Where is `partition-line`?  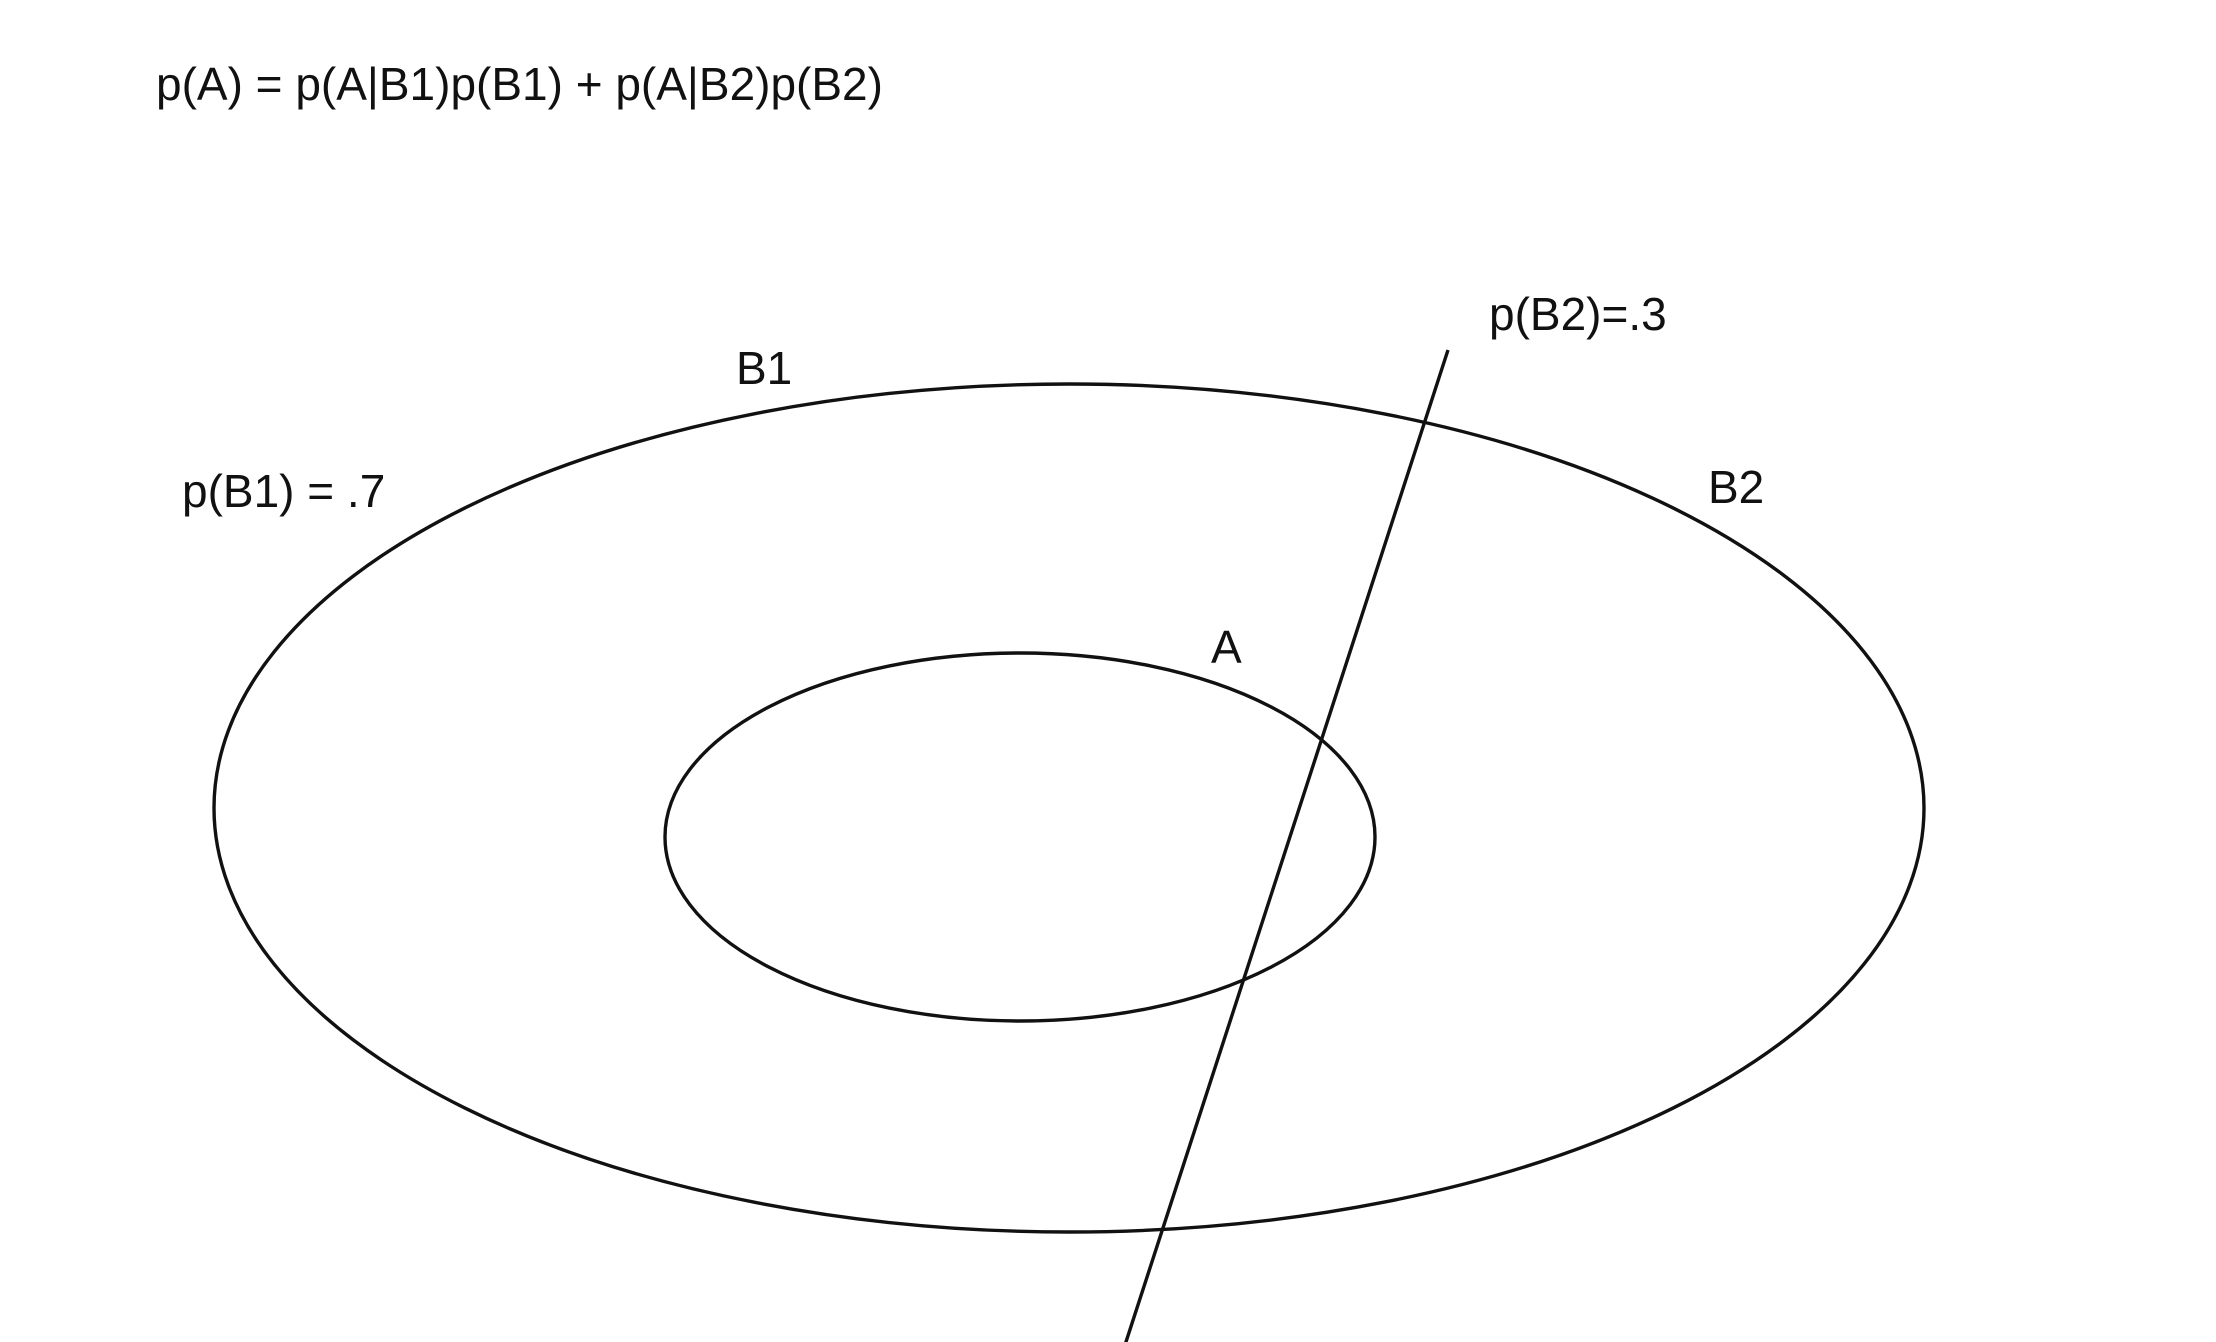 partition-line is located at coordinates (1287, 845).